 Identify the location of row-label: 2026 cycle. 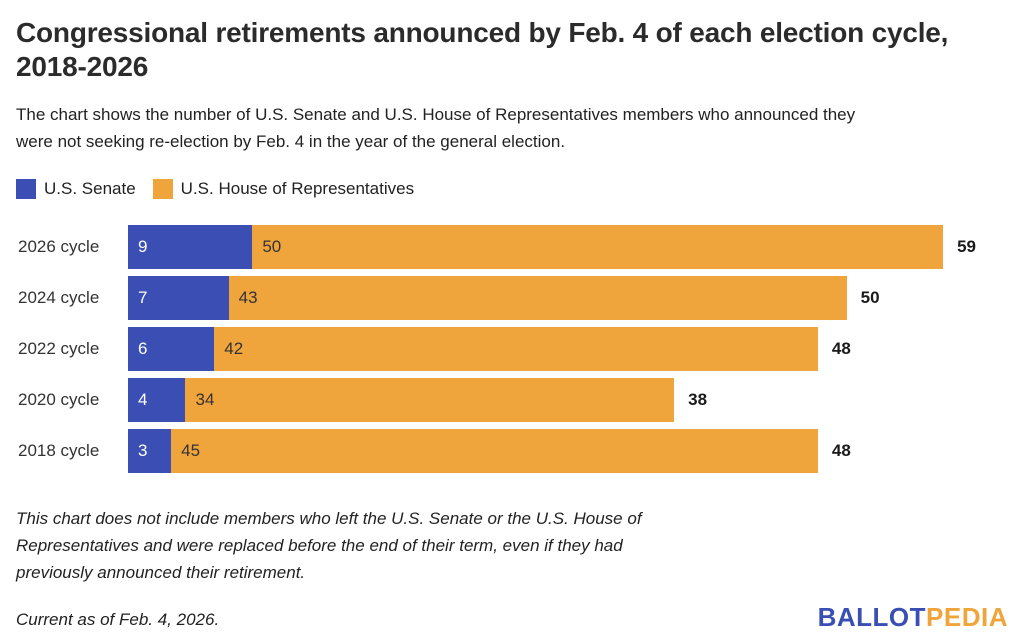
(59, 246).